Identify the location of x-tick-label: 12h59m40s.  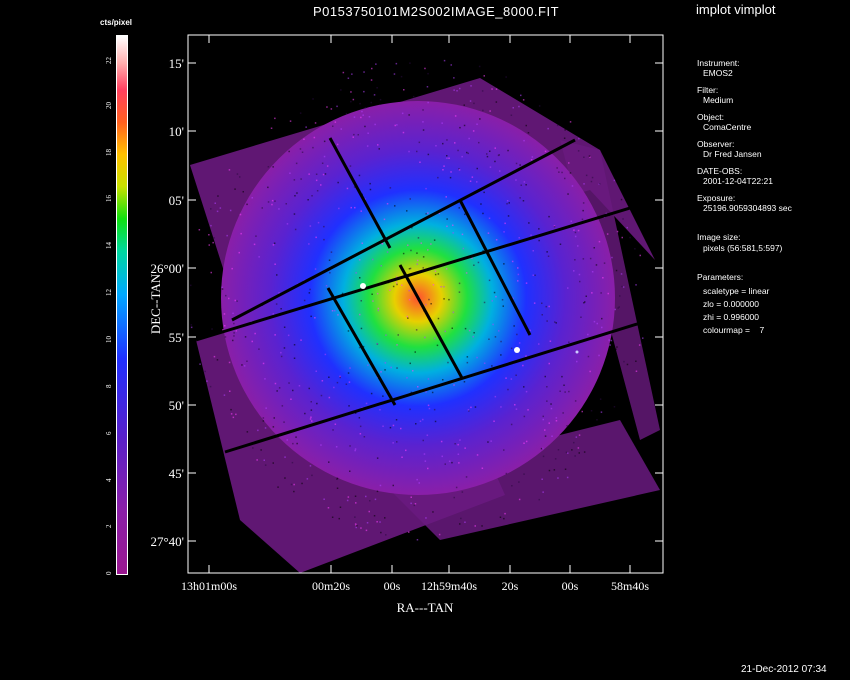
(449, 586).